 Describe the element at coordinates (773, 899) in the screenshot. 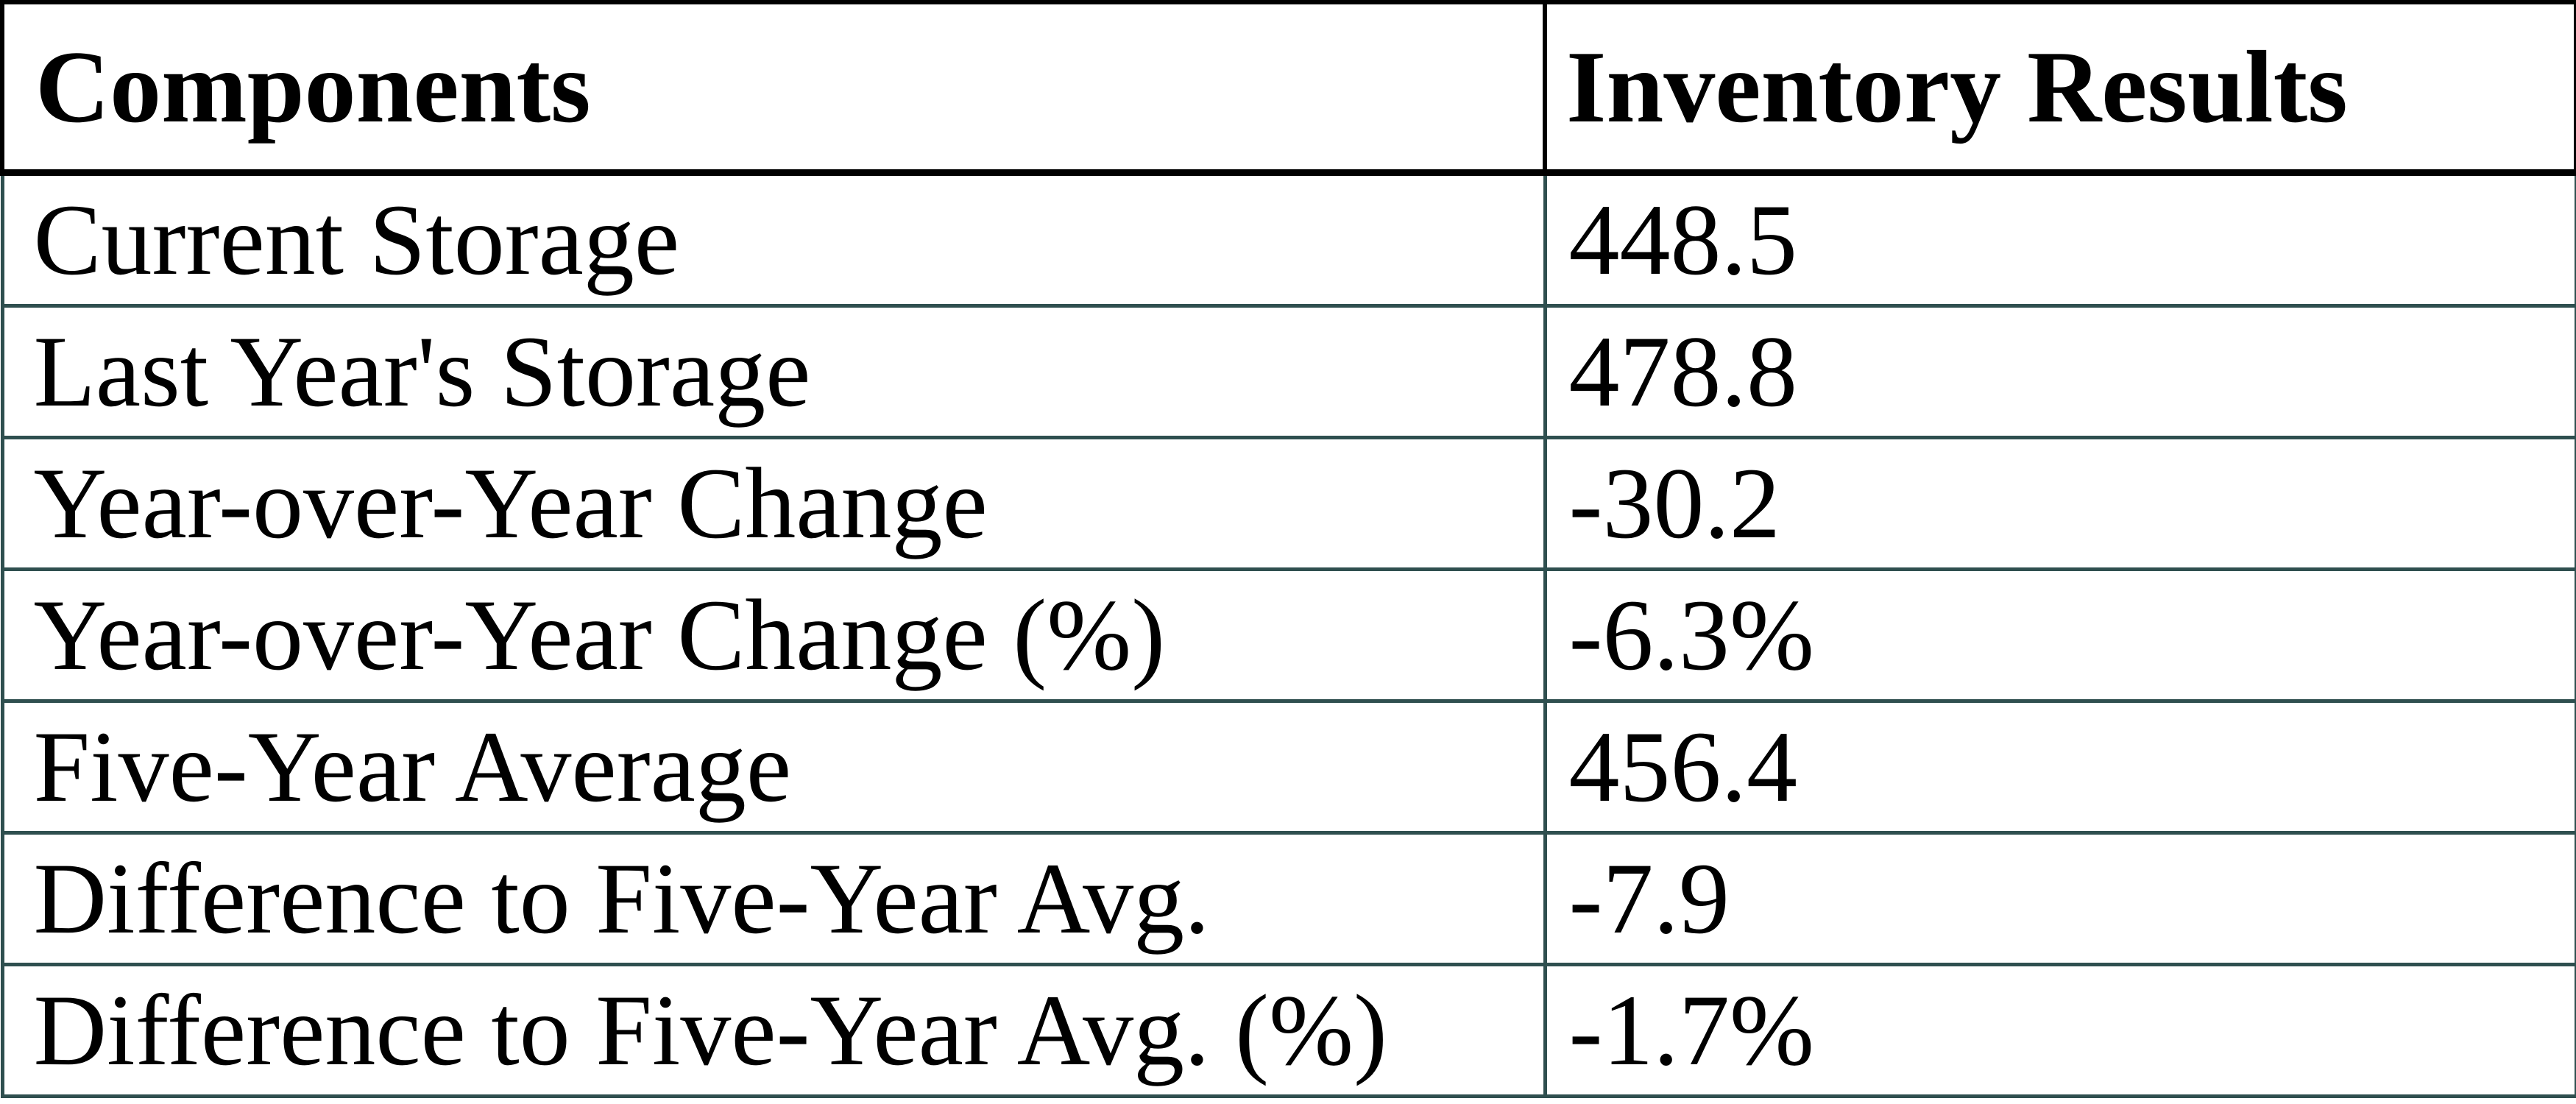

I see `component-cell: Difference to Five-Year Avg.` at that location.